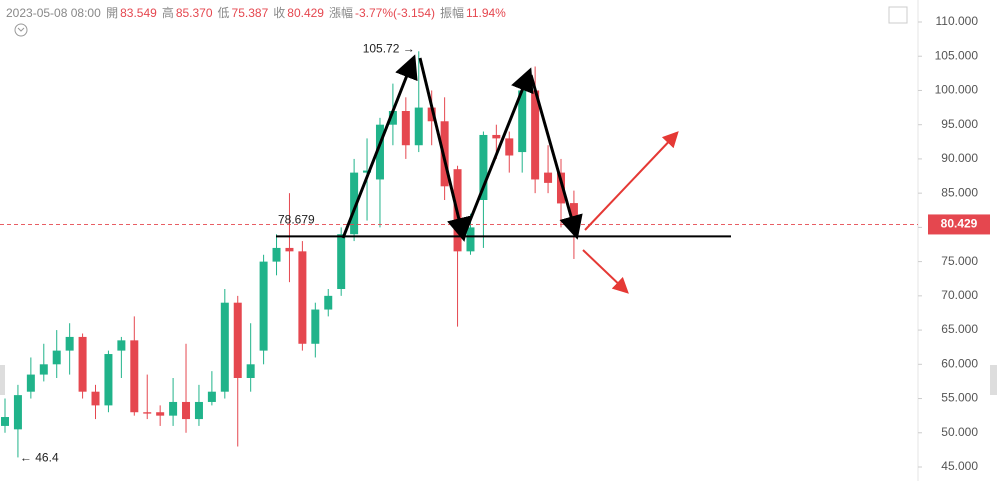  Describe the element at coordinates (250, 13) in the screenshot. I see `field-value: 75.387` at that location.